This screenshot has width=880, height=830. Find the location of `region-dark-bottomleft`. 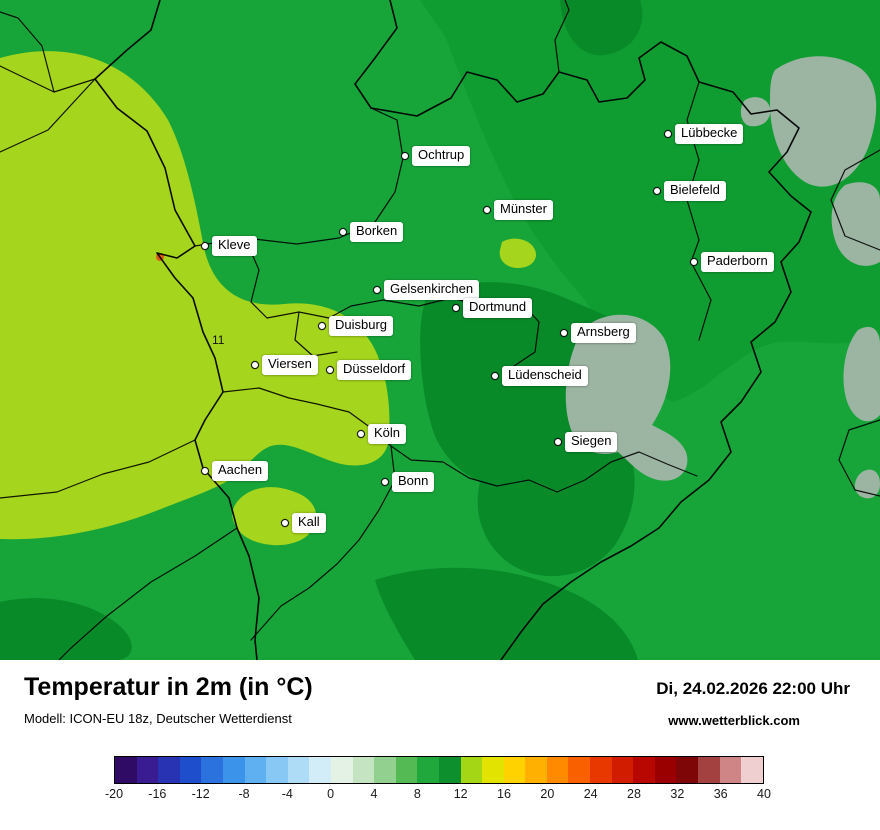

region-dark-bottomleft is located at coordinates (66, 629).